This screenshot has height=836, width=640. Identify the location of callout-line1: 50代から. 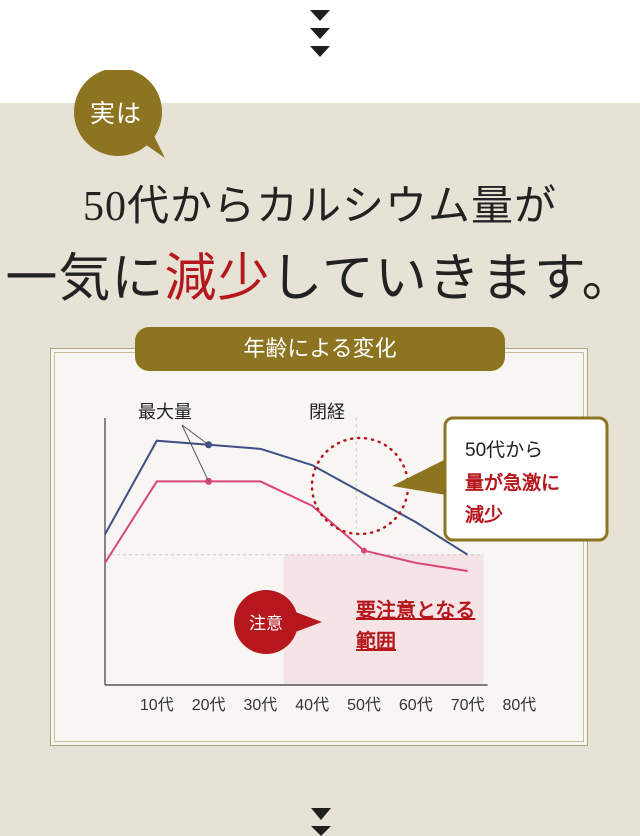
(504, 450).